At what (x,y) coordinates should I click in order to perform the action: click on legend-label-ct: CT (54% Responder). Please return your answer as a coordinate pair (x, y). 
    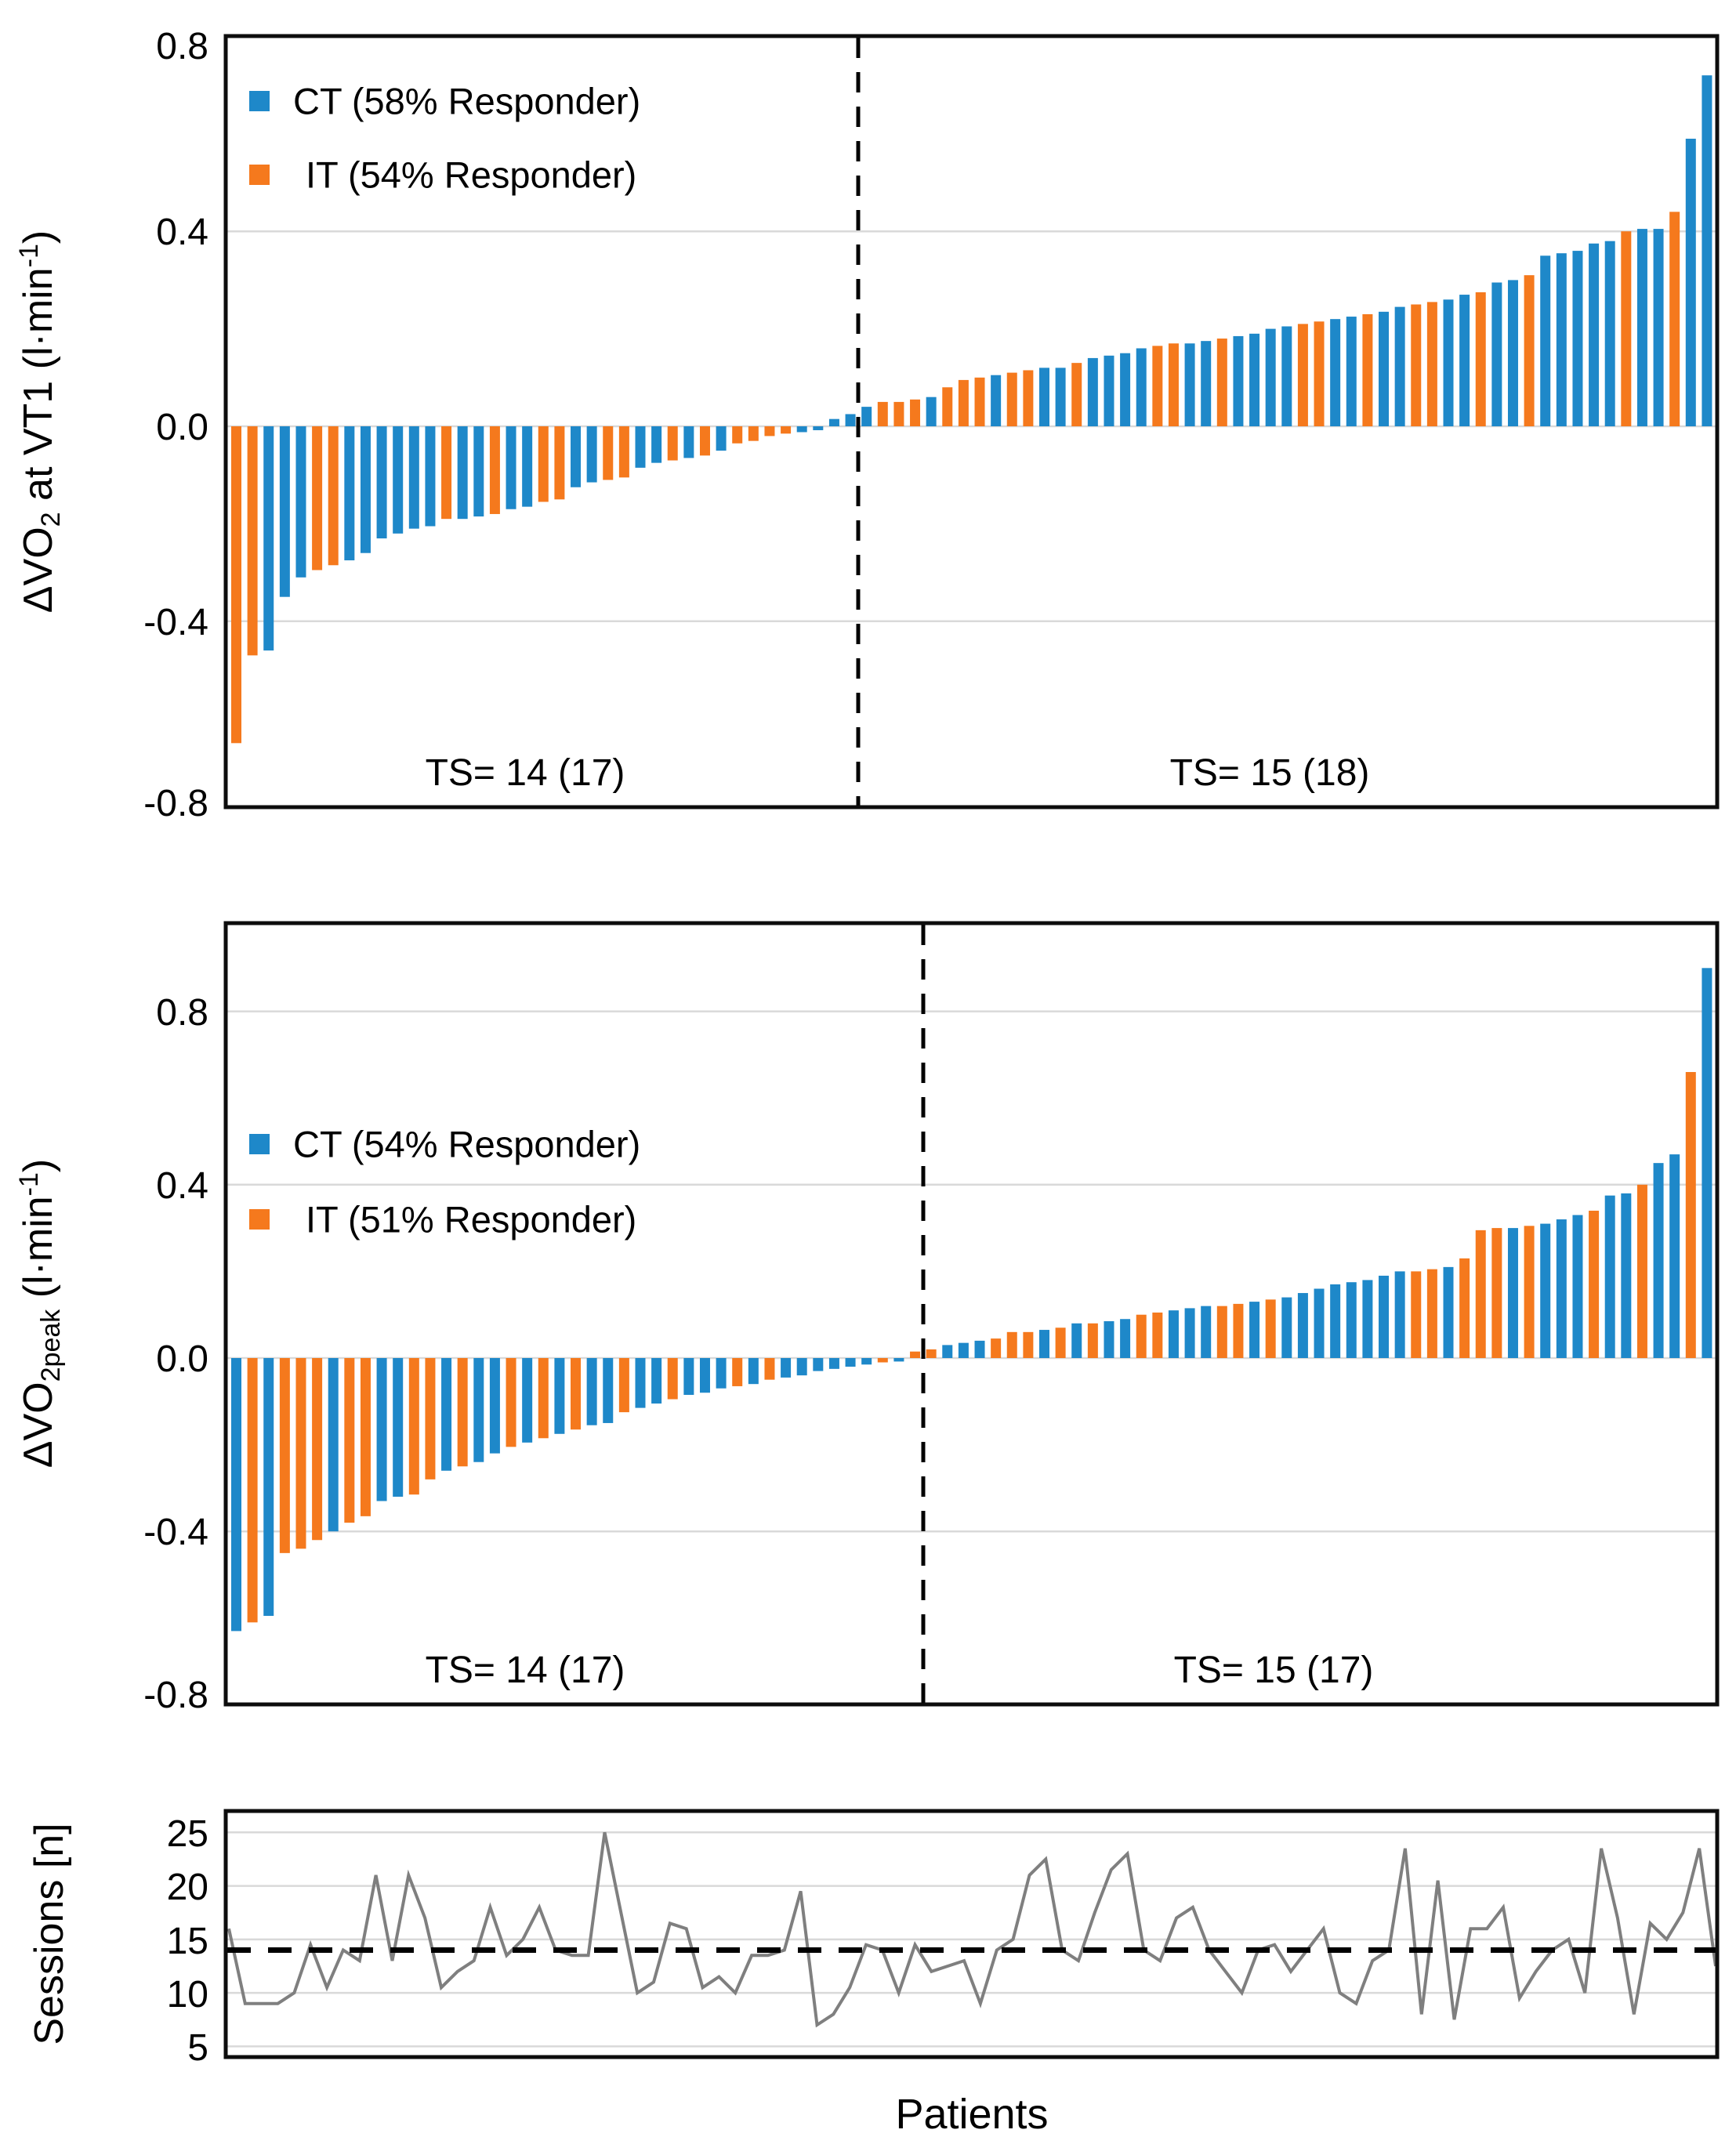
    Looking at the image, I should click on (466, 1143).